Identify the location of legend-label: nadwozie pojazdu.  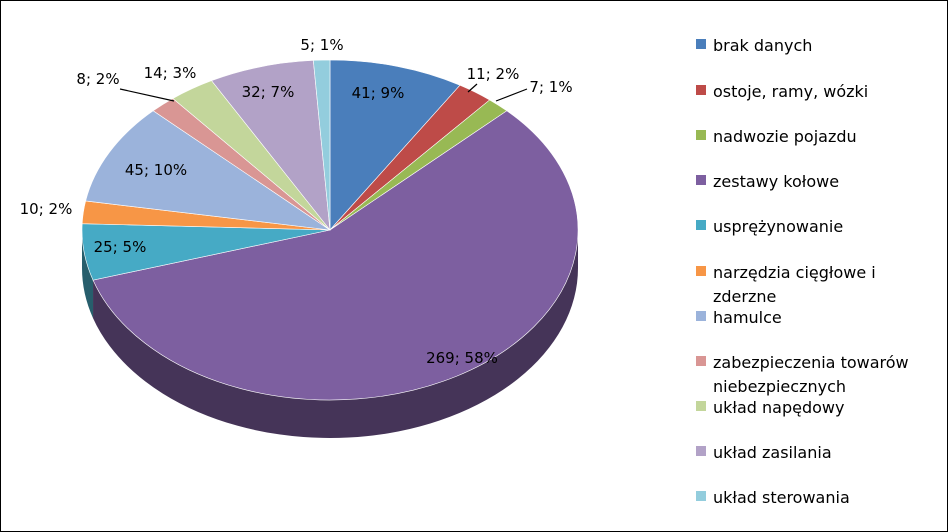
(785, 136).